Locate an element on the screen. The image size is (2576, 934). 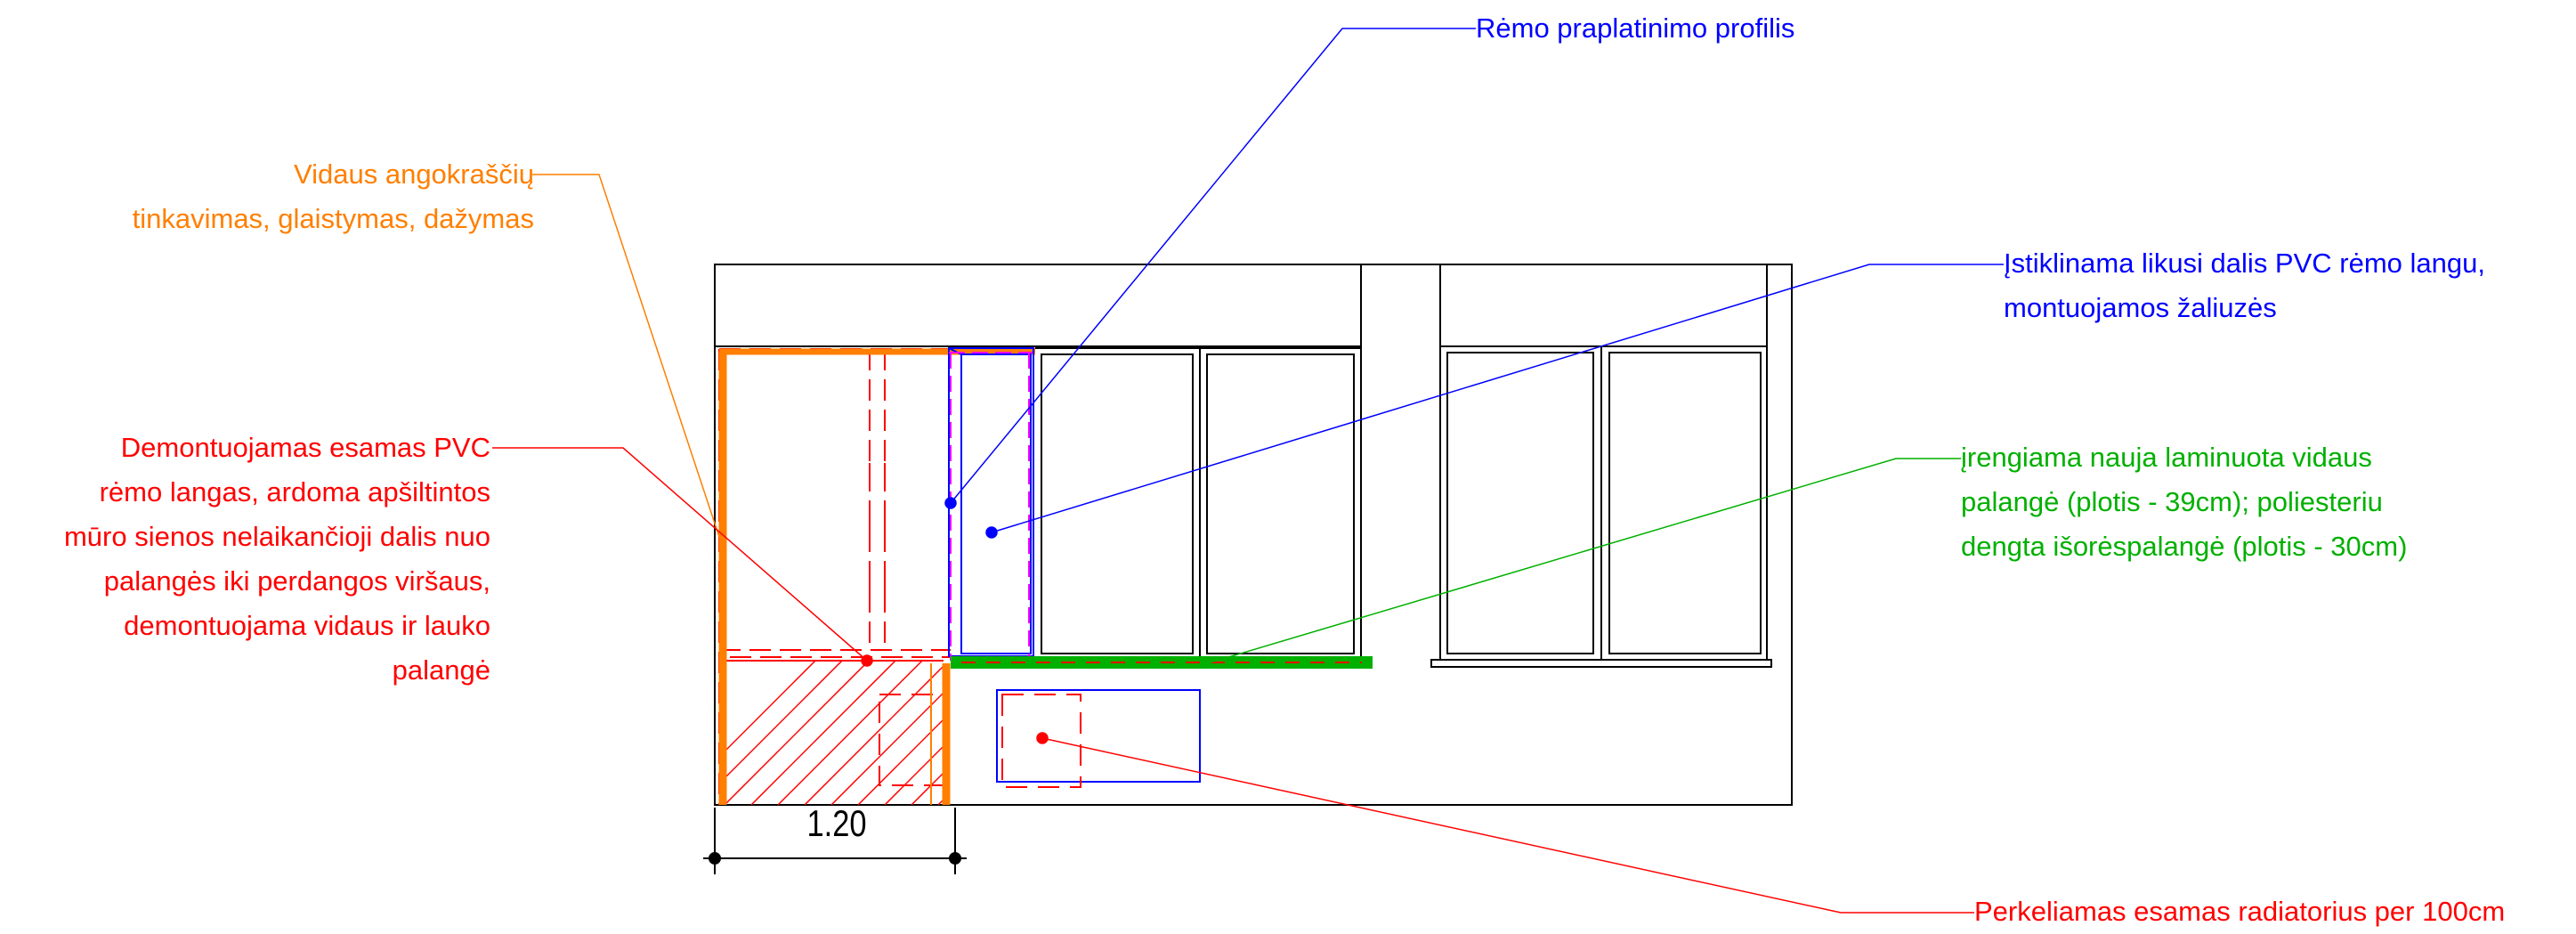
label-reveal-line-1: Vidaus angokraščių is located at coordinates (414, 174).